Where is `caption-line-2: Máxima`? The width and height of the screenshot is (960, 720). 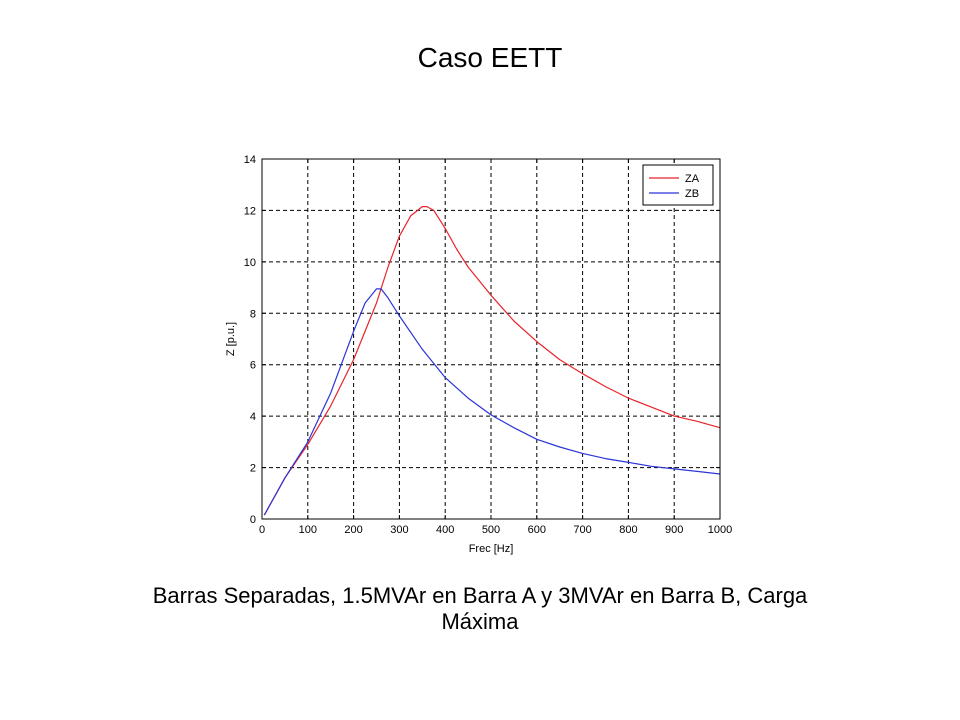
caption-line-2: Máxima is located at coordinates (480, 621).